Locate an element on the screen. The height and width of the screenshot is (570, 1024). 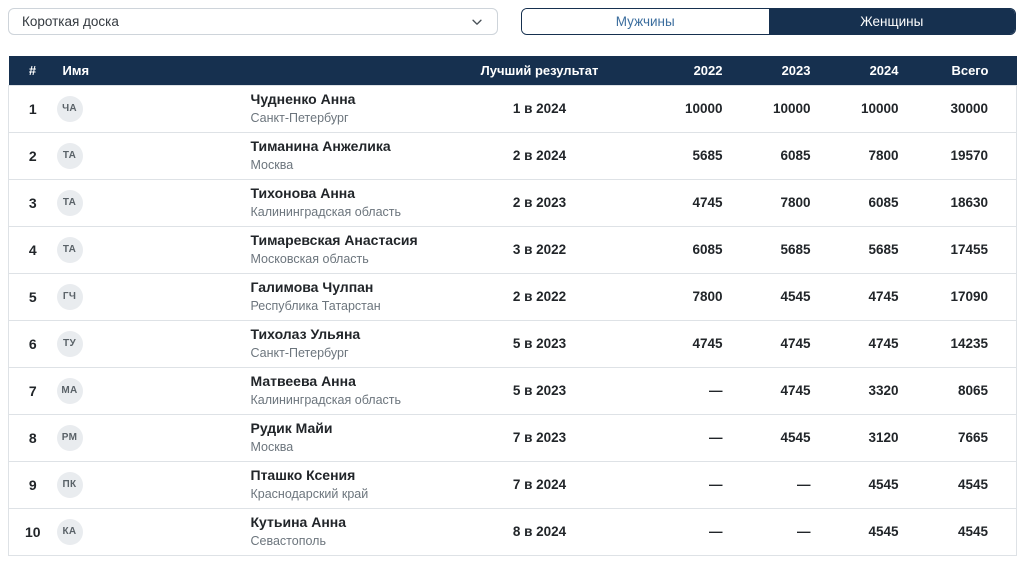
athlete-name: Кутьина Анна is located at coordinates (298, 522).